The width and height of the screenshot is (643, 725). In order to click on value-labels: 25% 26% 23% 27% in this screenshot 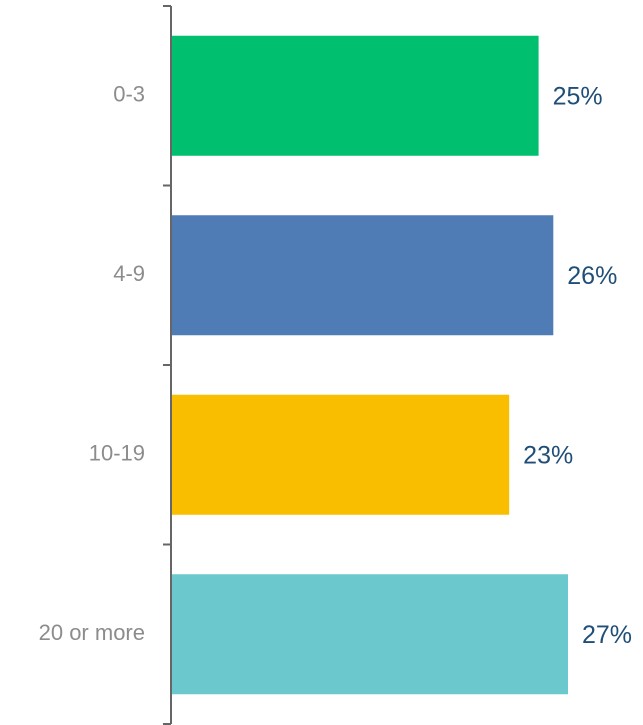, I will do `click(577, 365)`.